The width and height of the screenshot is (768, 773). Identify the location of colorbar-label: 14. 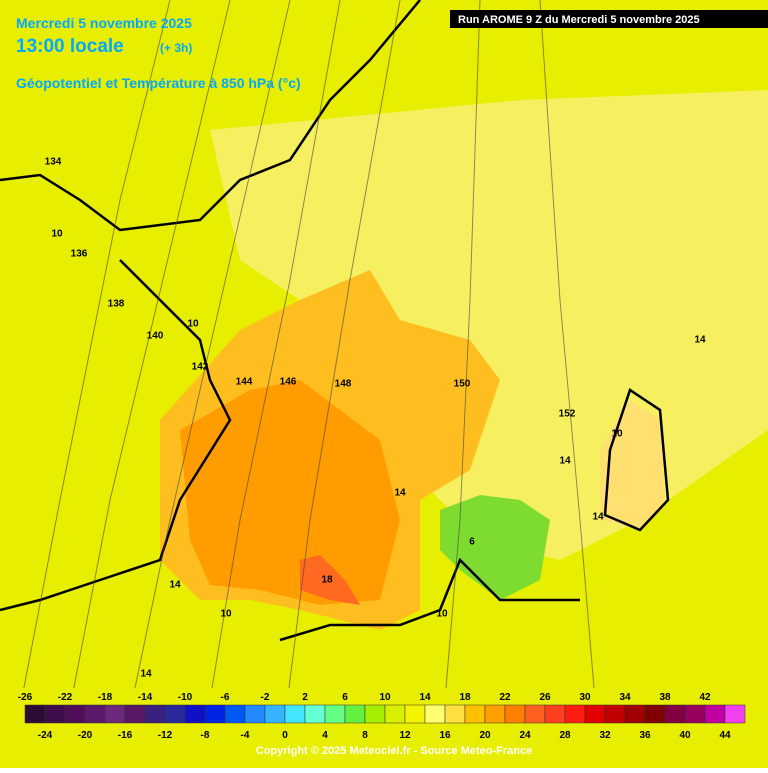
(425, 697).